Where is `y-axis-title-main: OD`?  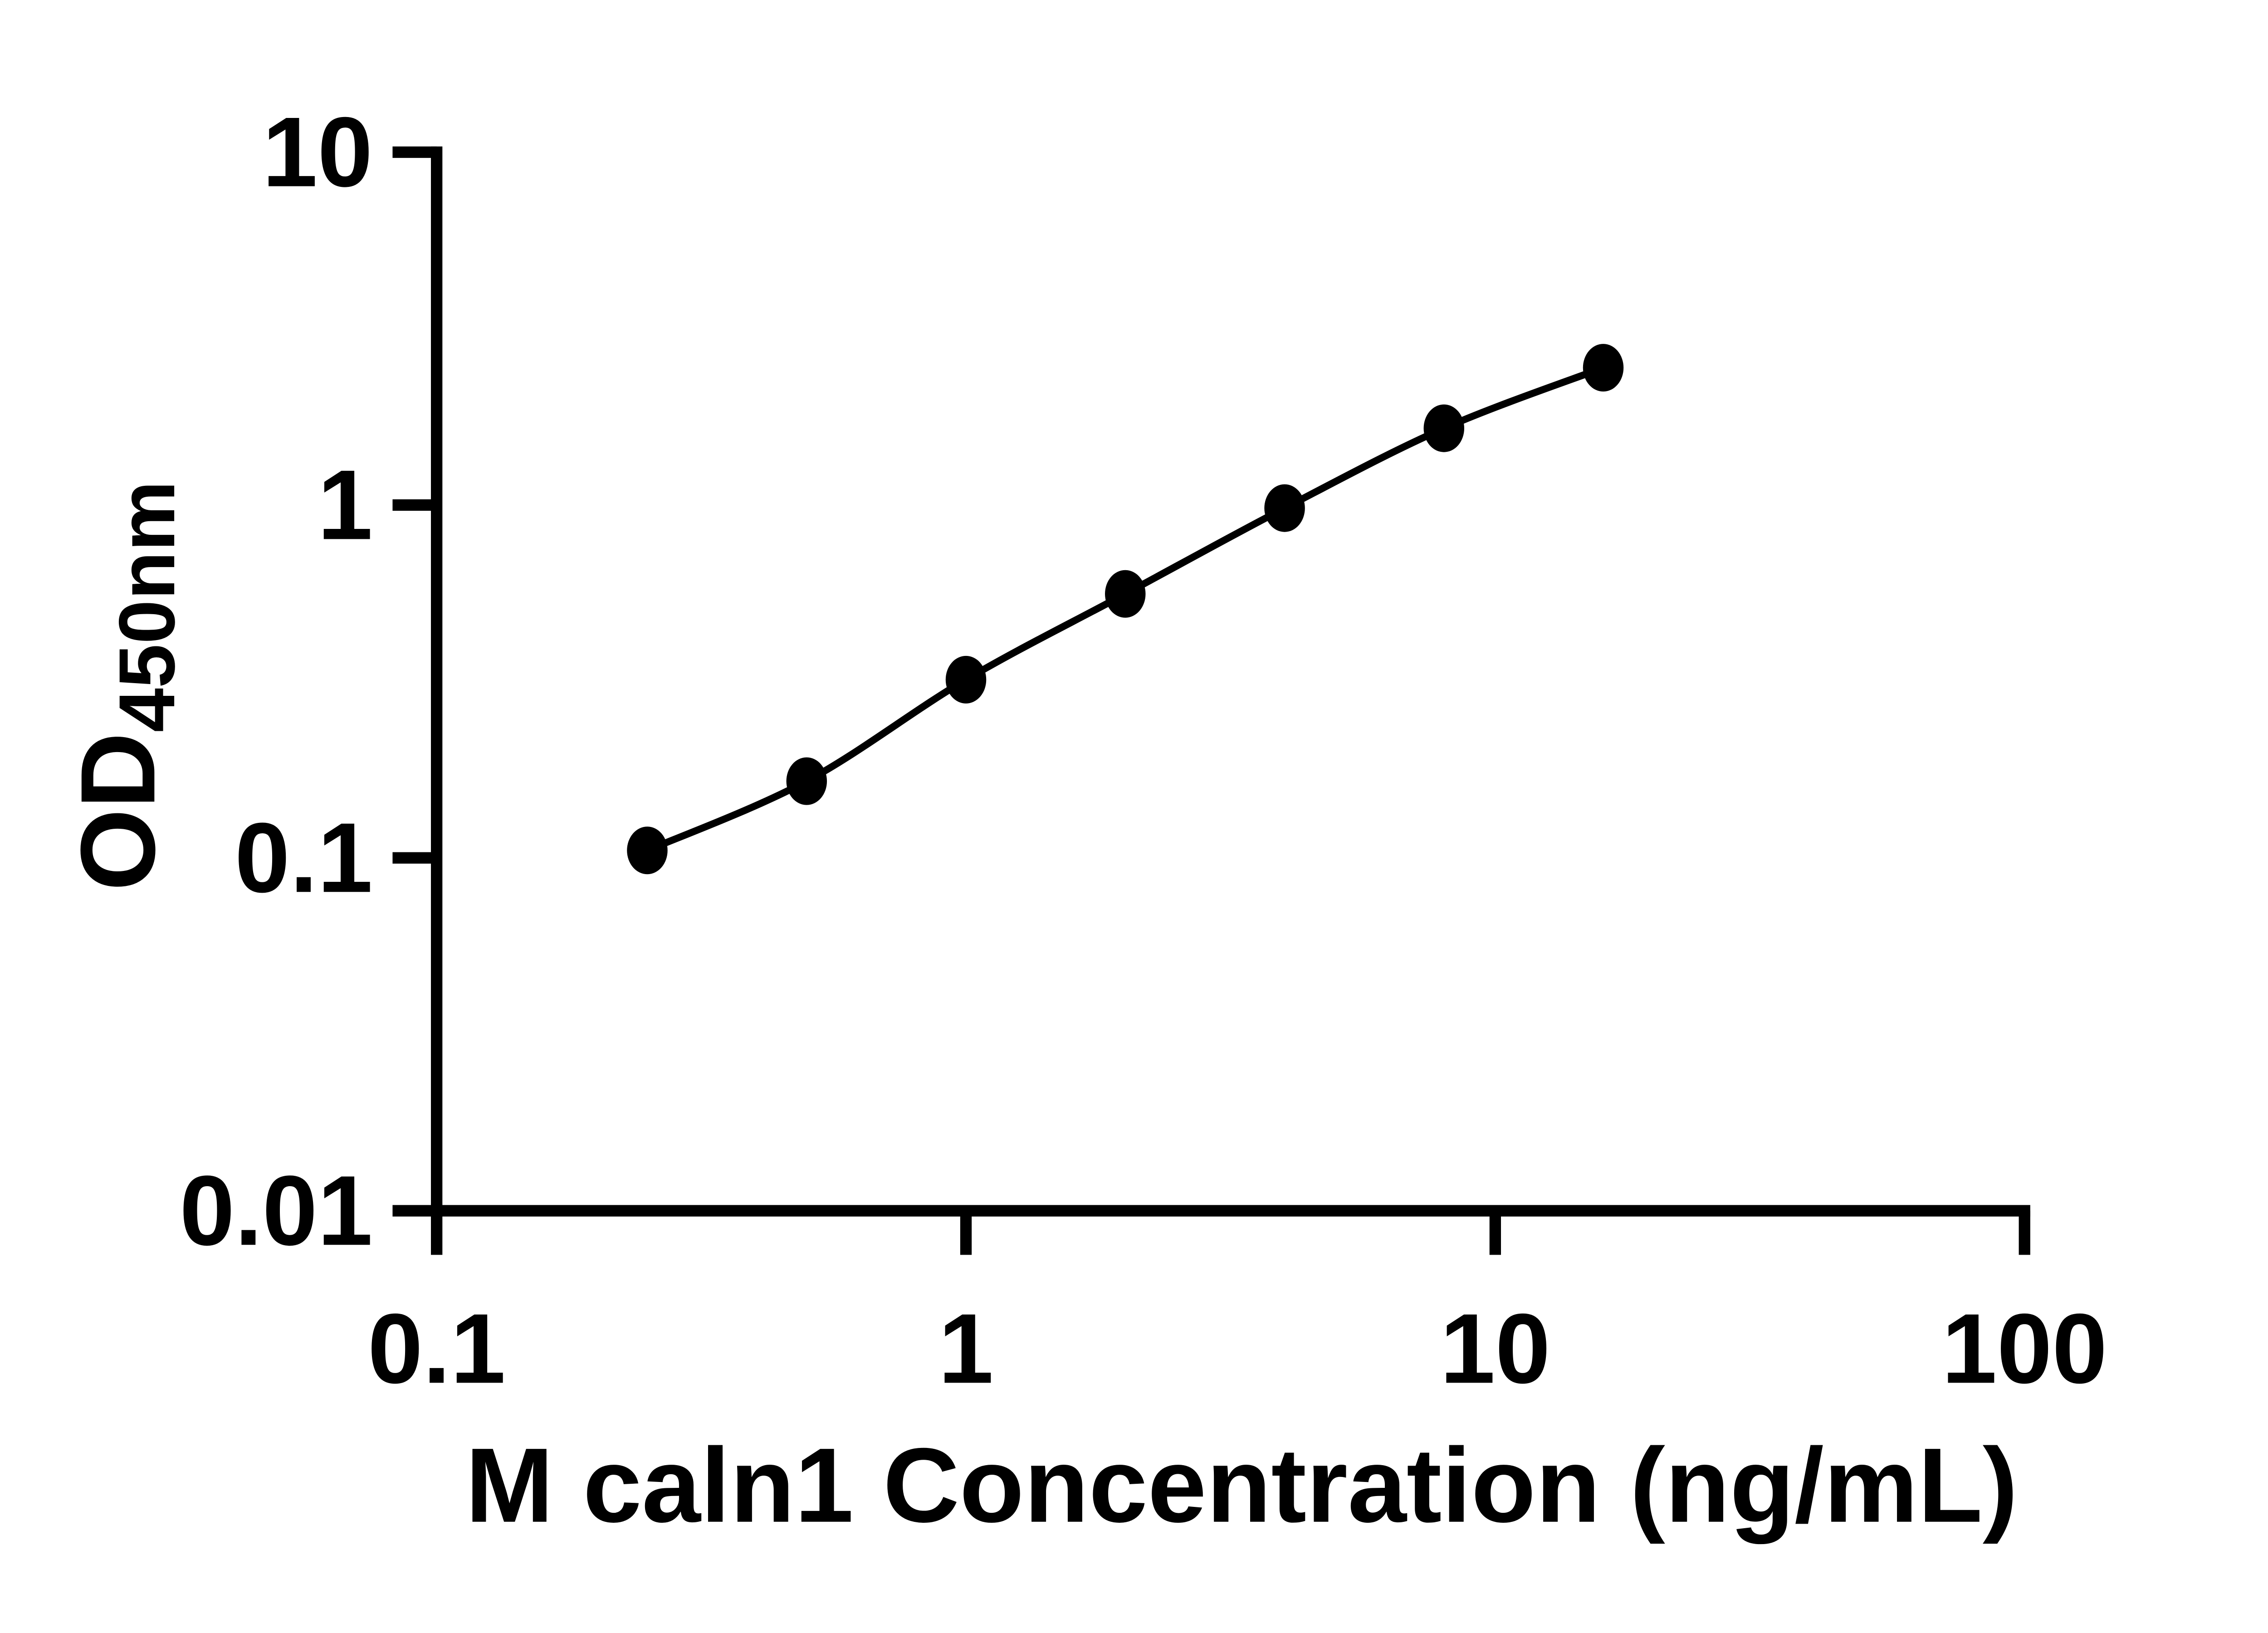 y-axis-title-main: OD is located at coordinates (118, 811).